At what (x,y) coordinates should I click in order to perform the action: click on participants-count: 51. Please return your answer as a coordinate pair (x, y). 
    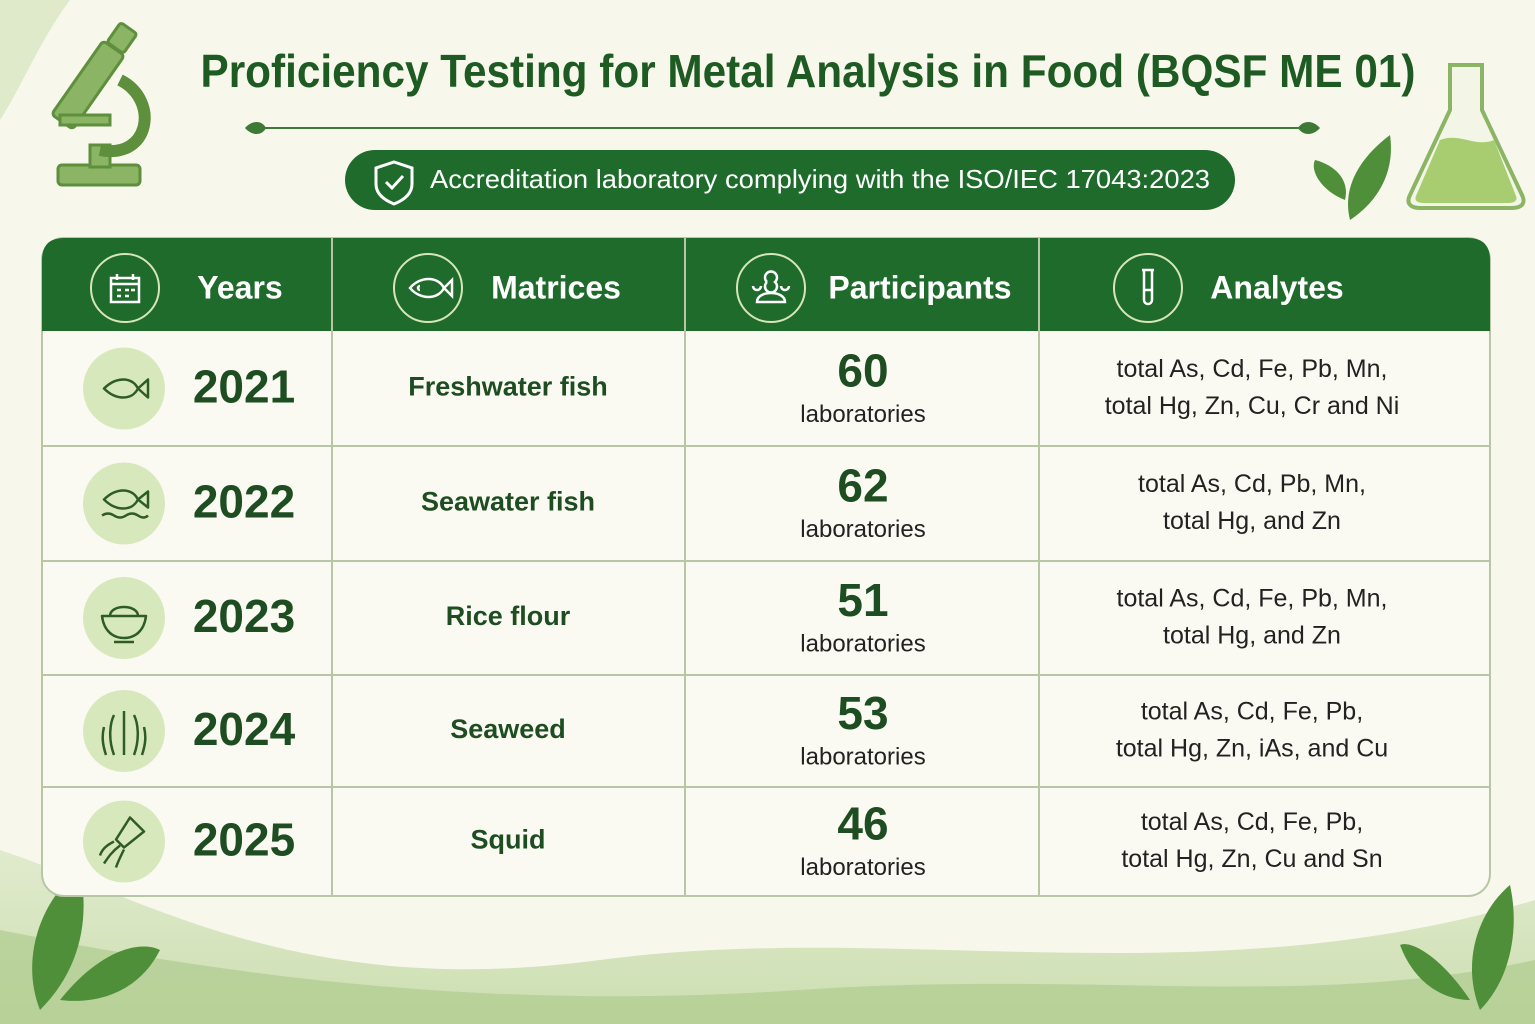
    Looking at the image, I should click on (862, 600).